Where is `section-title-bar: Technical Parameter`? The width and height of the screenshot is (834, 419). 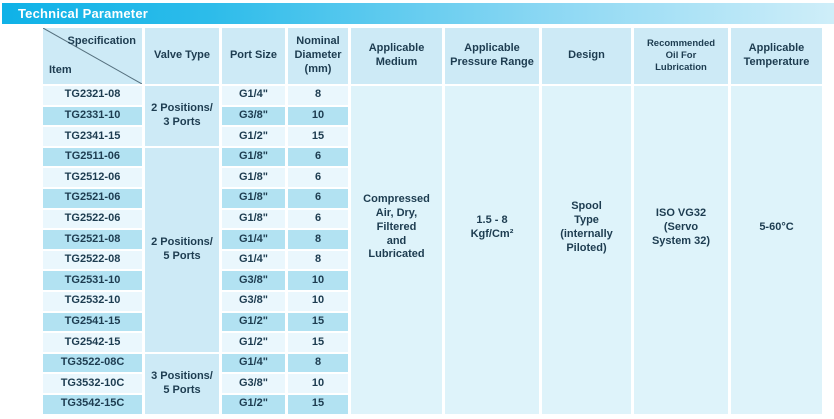
section-title-bar: Technical Parameter is located at coordinates (418, 13).